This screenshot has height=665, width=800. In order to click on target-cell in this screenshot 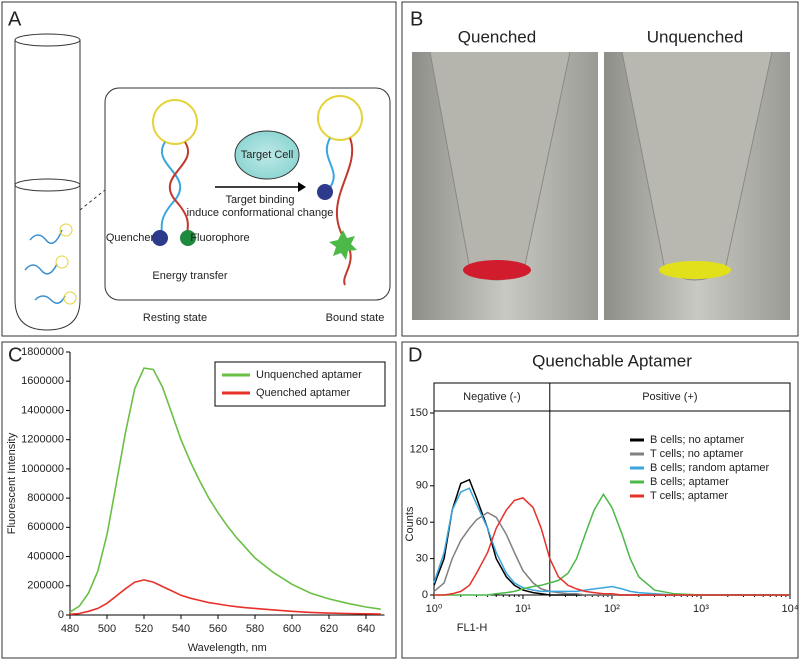, I will do `click(267, 155)`.